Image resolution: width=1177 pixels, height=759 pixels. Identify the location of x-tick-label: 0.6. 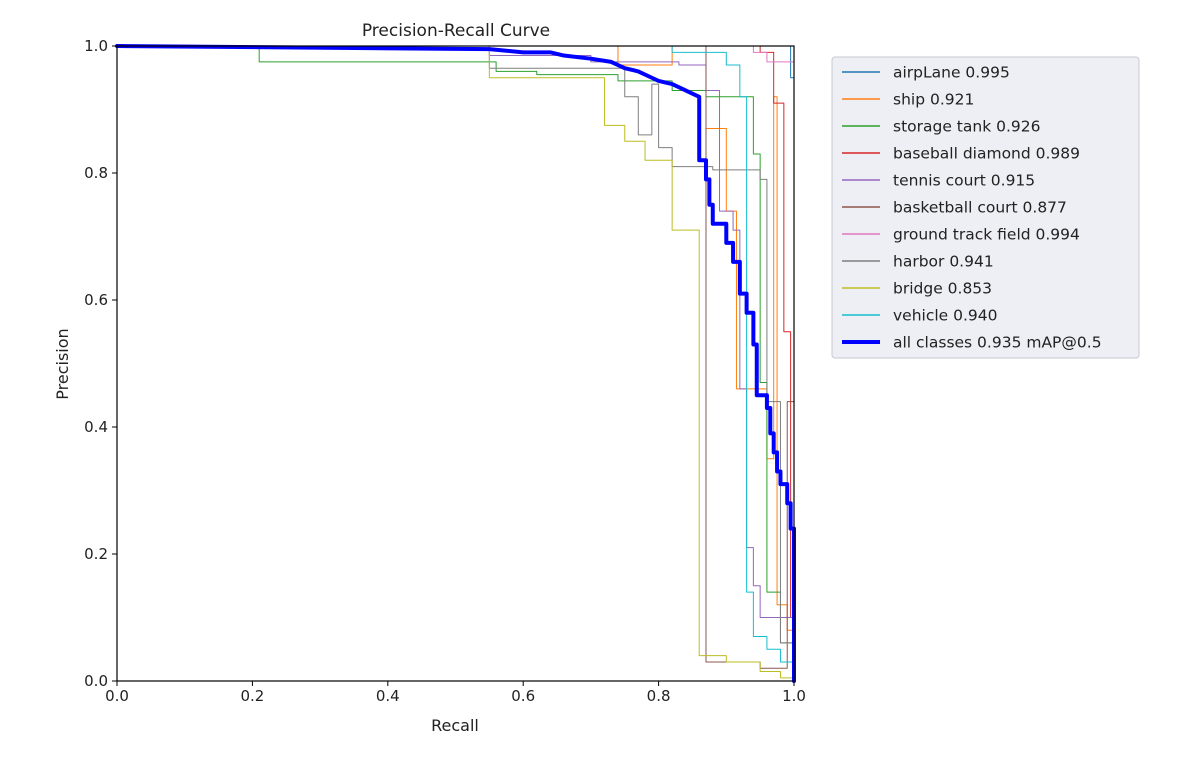
(523, 696).